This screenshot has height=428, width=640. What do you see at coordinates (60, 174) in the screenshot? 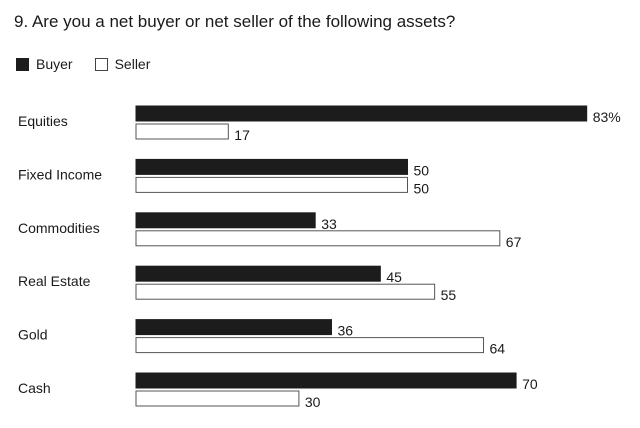
I see `category-label-fixed-income: Fixed Income` at bounding box center [60, 174].